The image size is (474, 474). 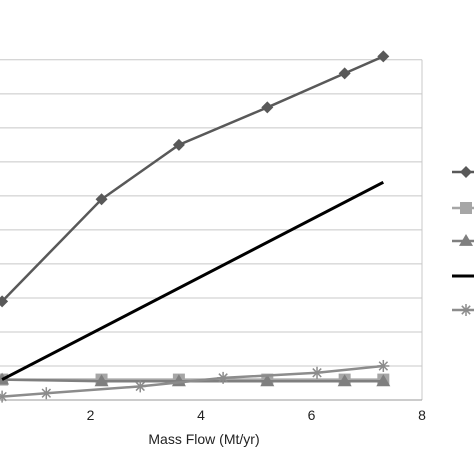 What do you see at coordinates (91, 415) in the screenshot?
I see `x-tick-label-2: 2` at bounding box center [91, 415].